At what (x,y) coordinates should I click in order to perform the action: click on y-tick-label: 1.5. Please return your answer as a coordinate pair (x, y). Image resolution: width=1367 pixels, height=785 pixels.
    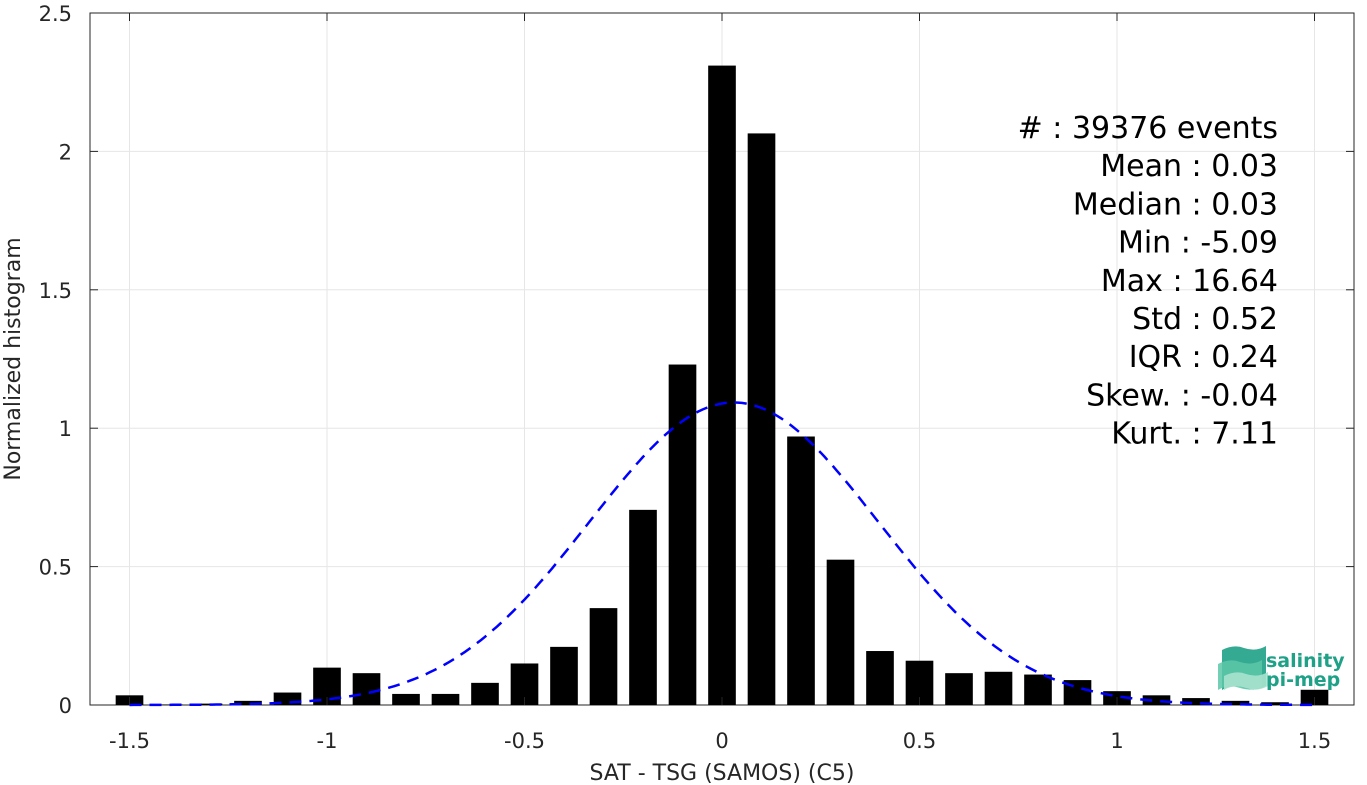
    Looking at the image, I should click on (55, 291).